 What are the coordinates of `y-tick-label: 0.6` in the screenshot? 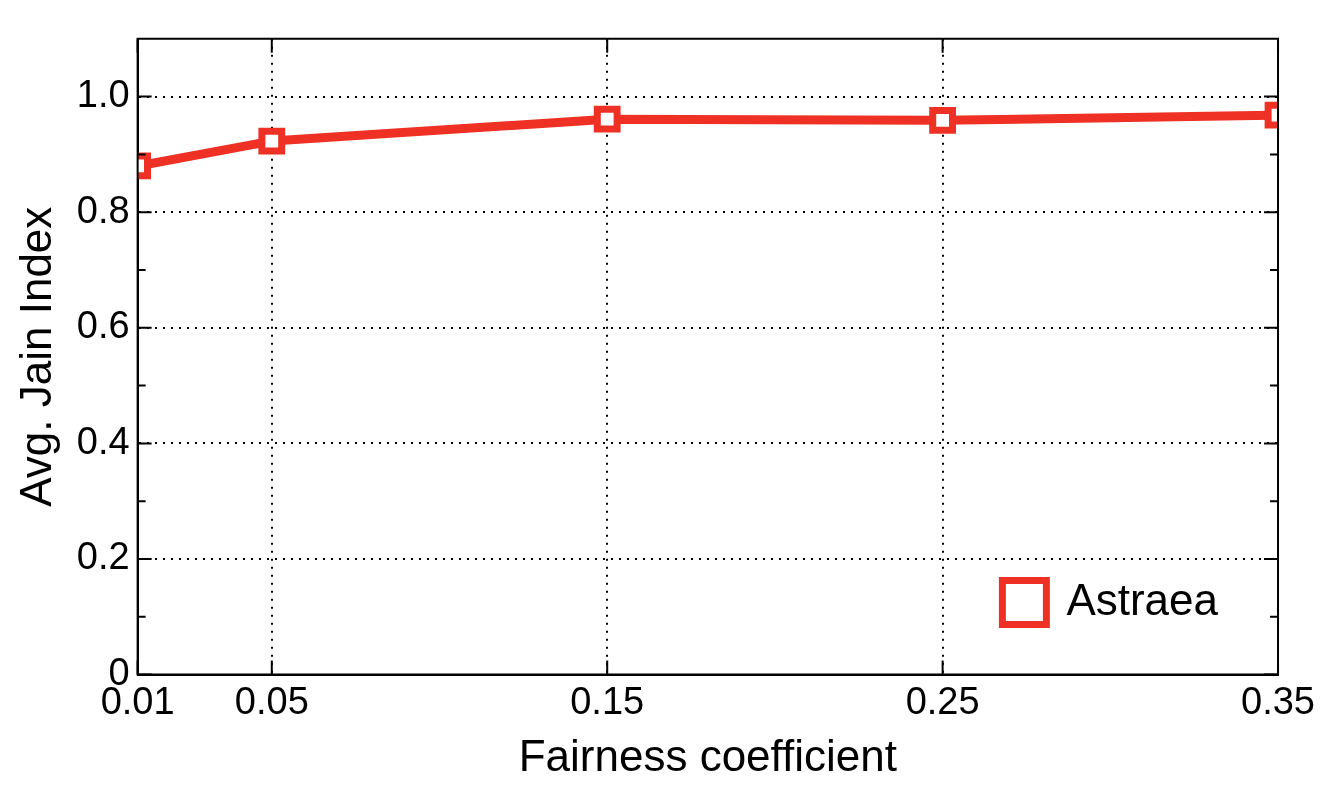 It's located at (103, 325).